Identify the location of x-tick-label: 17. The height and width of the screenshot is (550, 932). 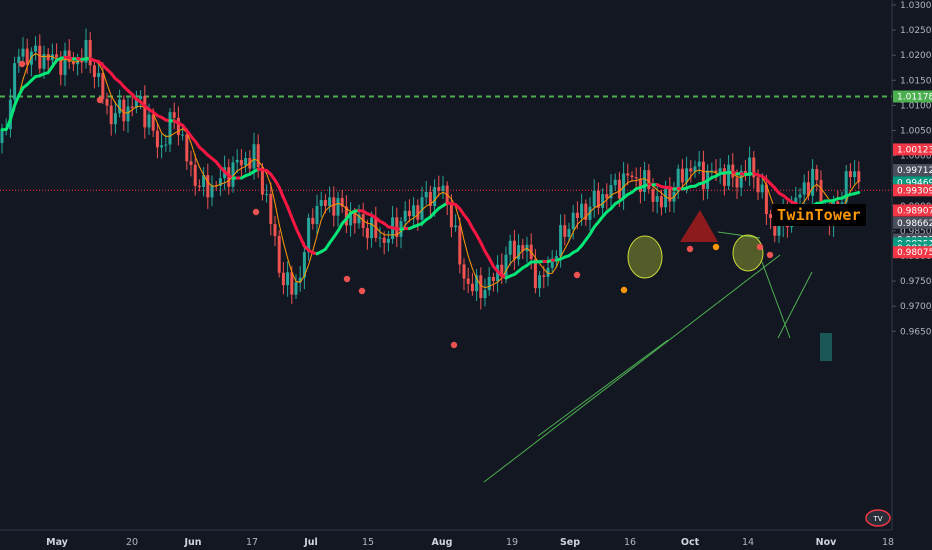
(252, 542).